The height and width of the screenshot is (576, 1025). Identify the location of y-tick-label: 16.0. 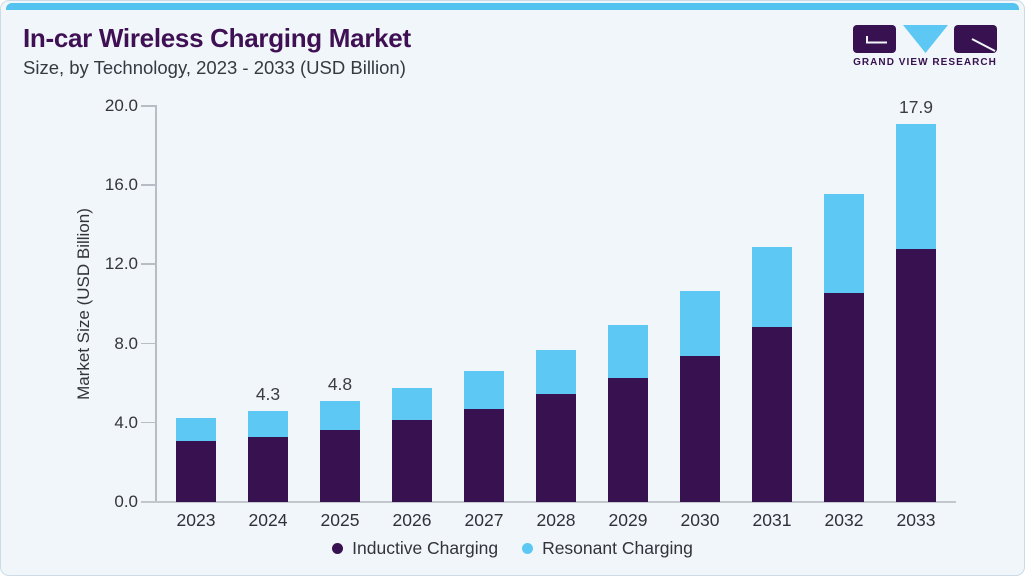
(121, 185).